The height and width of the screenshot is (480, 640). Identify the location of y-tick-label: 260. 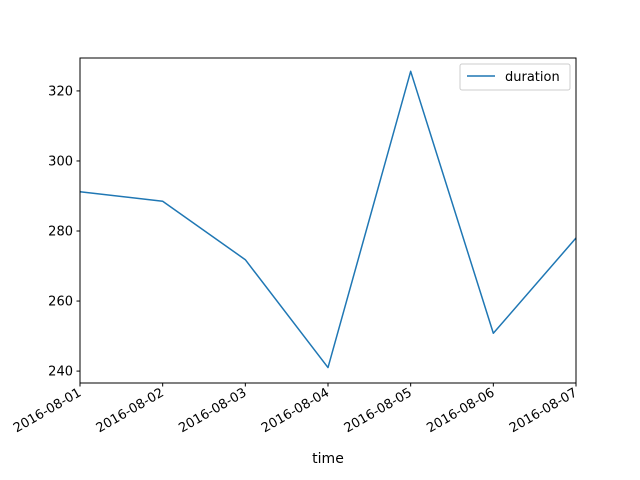
(60, 302).